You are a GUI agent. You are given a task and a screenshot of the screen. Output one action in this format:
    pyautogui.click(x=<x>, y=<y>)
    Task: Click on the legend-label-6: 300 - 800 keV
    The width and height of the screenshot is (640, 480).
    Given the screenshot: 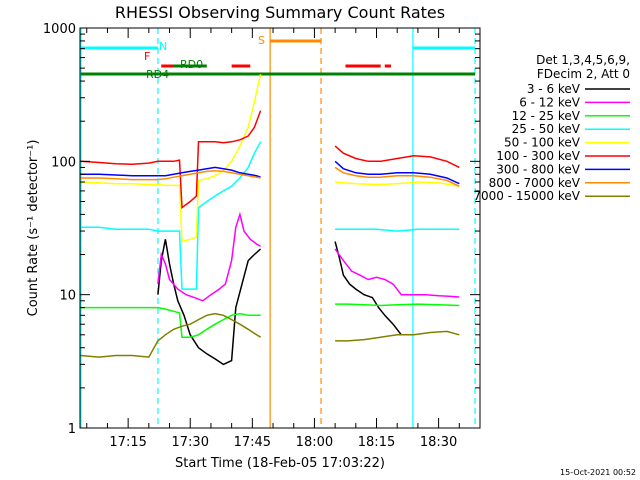 What is the action you would take?
    pyautogui.click(x=538, y=169)
    